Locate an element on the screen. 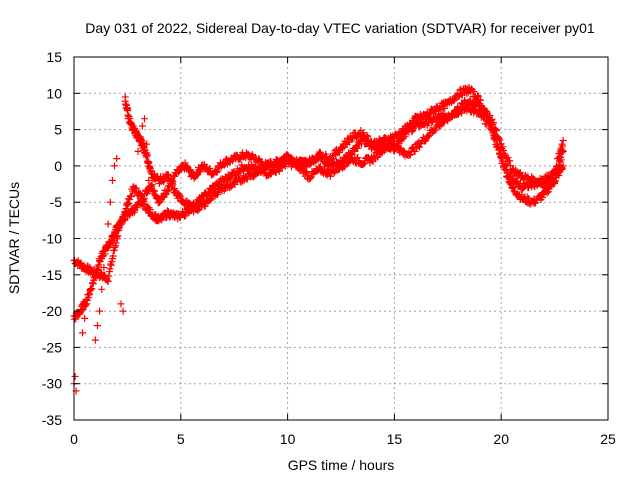 Image resolution: width=640 pixels, height=480 pixels. y-axis-label: SDTVAR / TECUs is located at coordinates (14, 238).